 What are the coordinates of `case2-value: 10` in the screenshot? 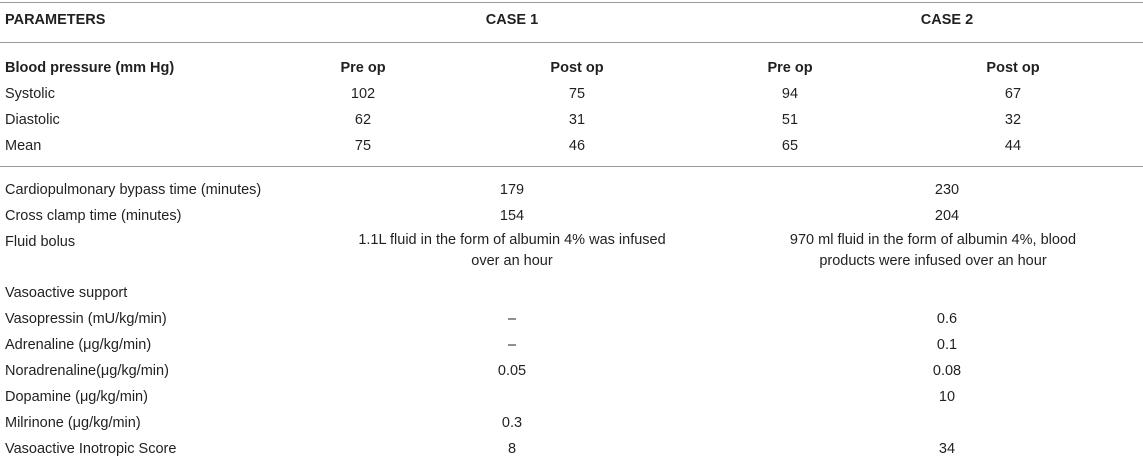 It's located at (947, 397).